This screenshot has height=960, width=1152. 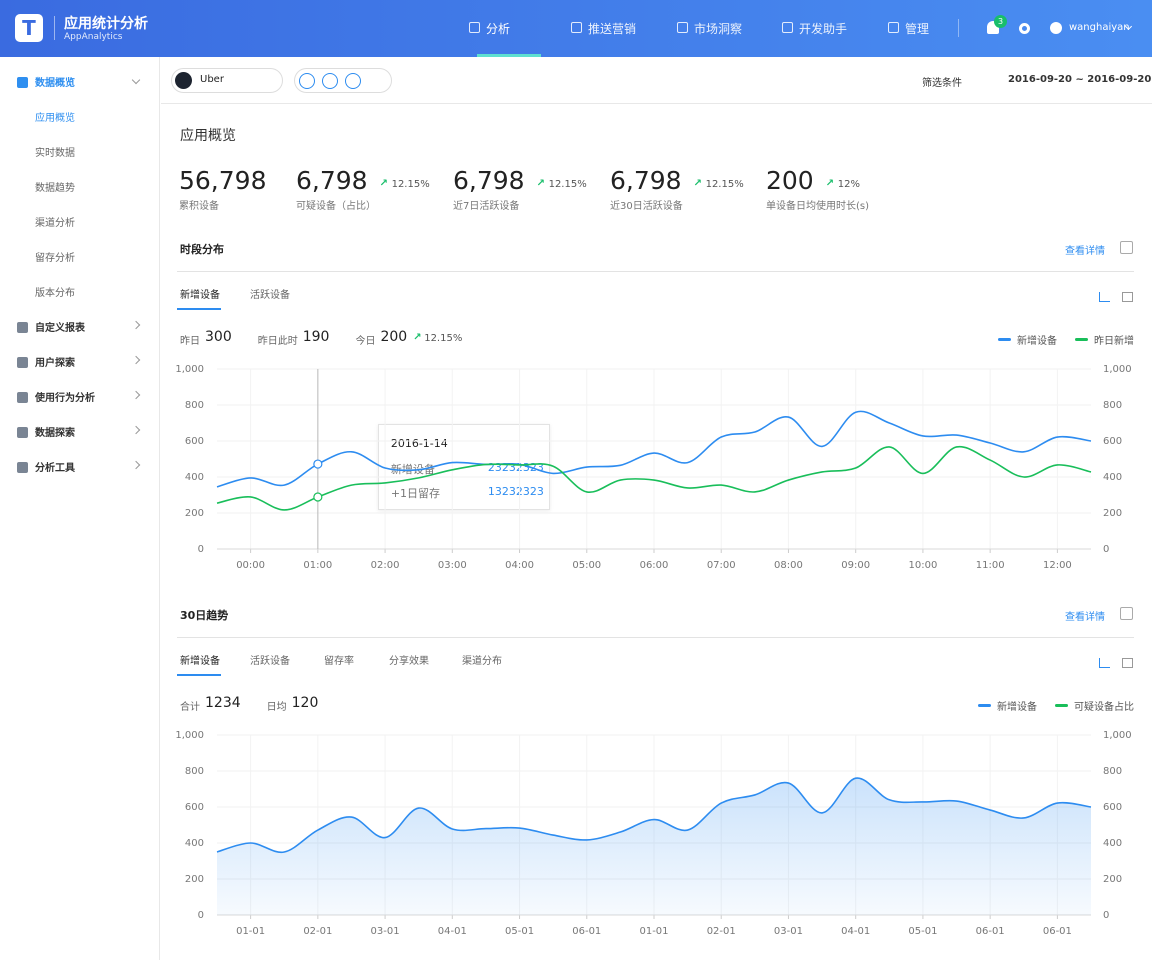 I want to click on platform-select, so click(x=343, y=80).